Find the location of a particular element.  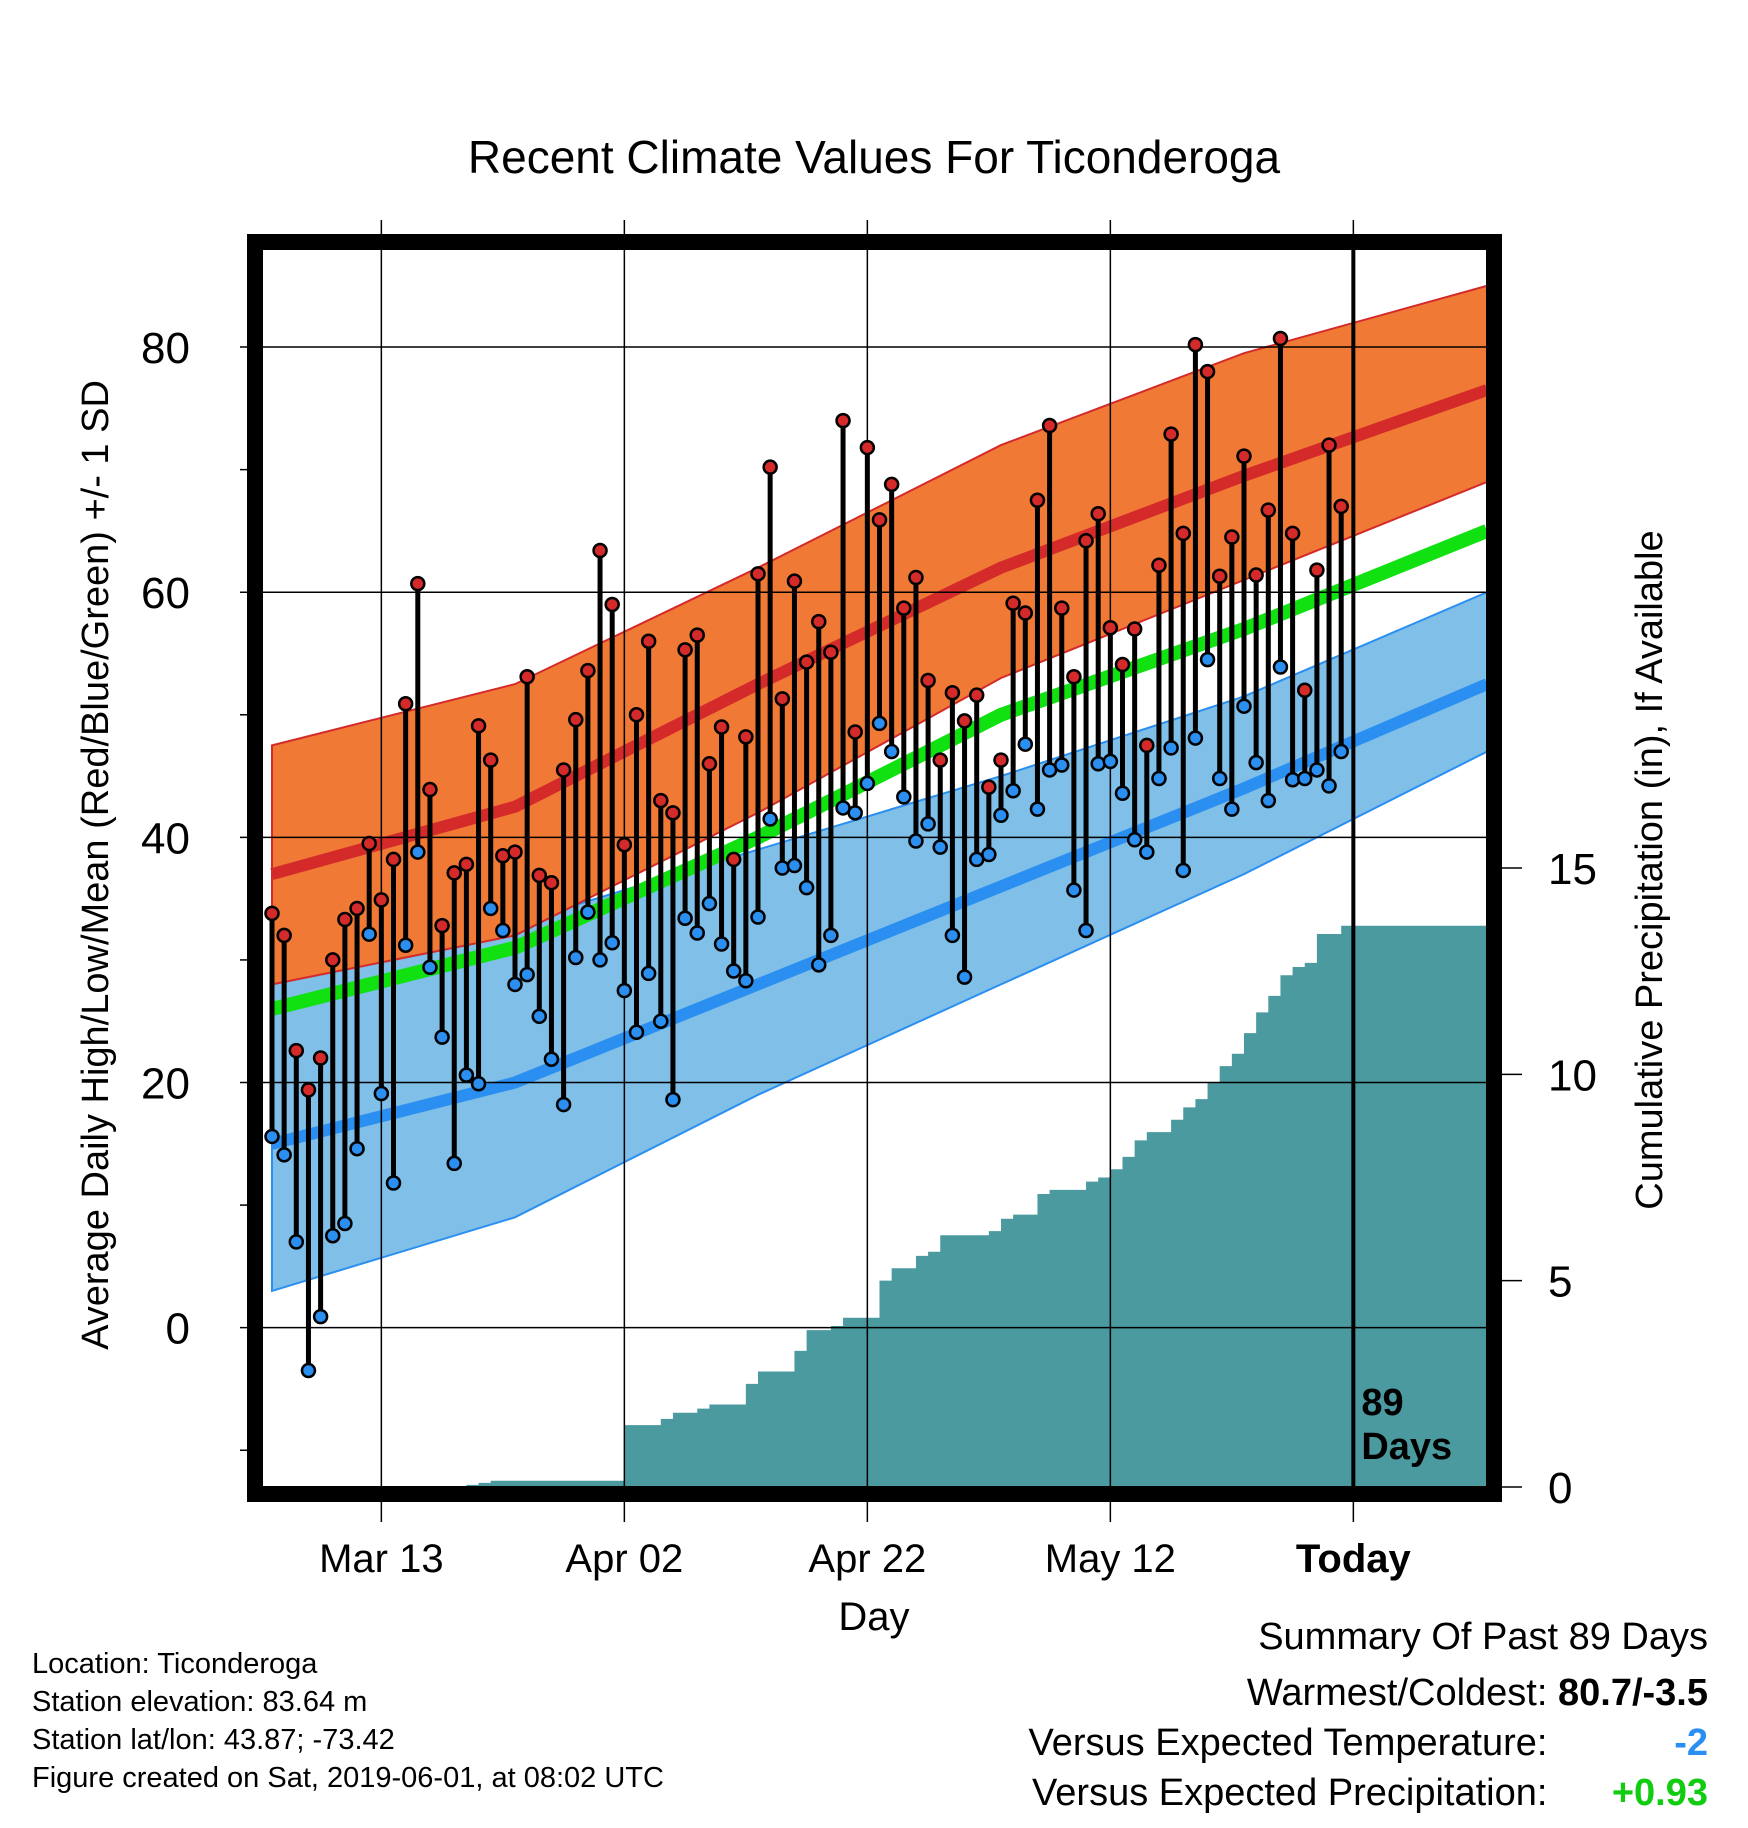

temp-value: -2 is located at coordinates (1691, 1743).